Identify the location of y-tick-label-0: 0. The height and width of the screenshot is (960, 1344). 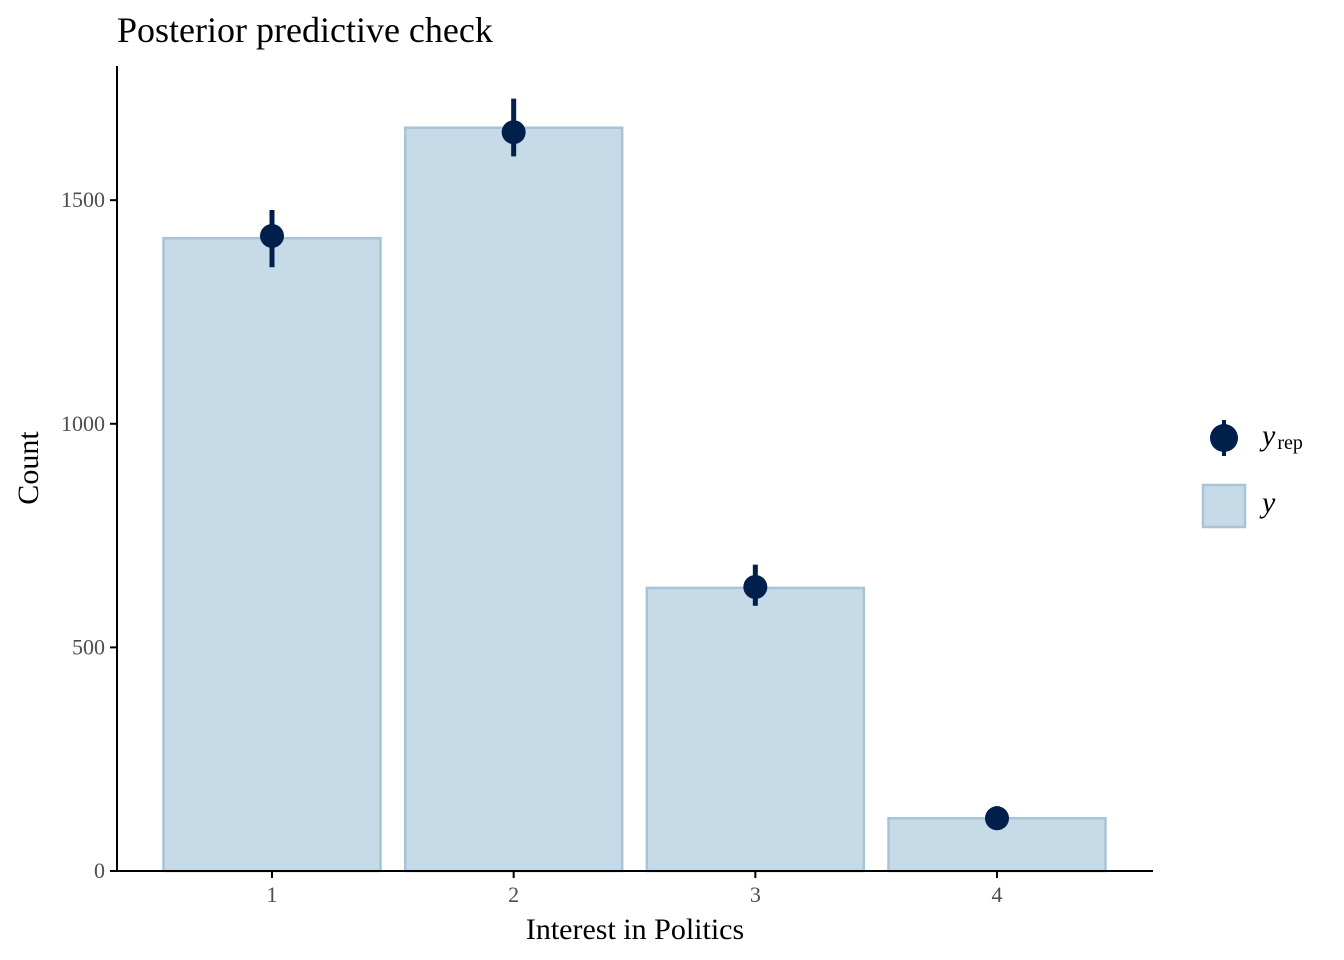
(99, 870).